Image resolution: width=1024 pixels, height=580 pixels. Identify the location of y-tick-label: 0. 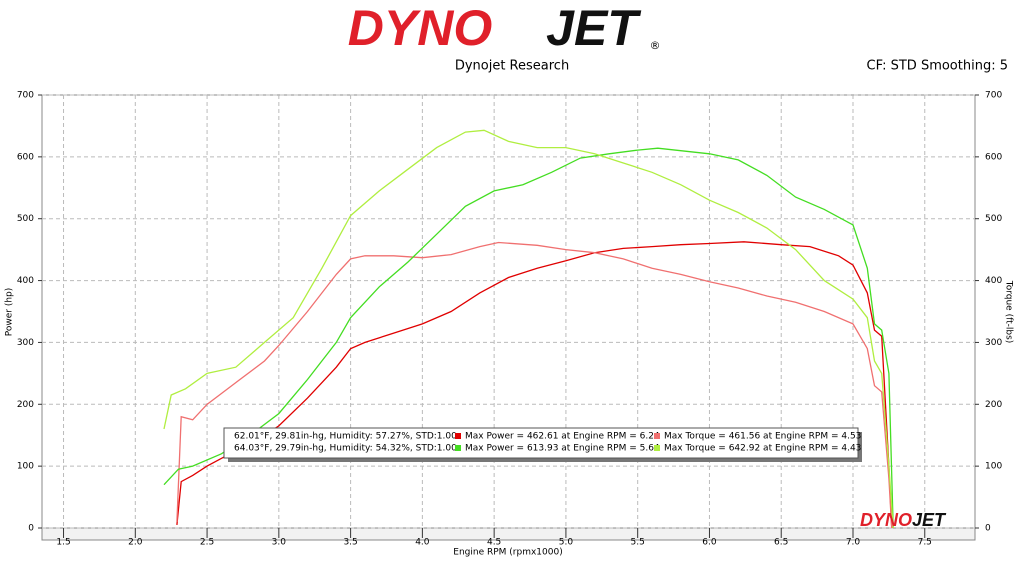
(31, 529).